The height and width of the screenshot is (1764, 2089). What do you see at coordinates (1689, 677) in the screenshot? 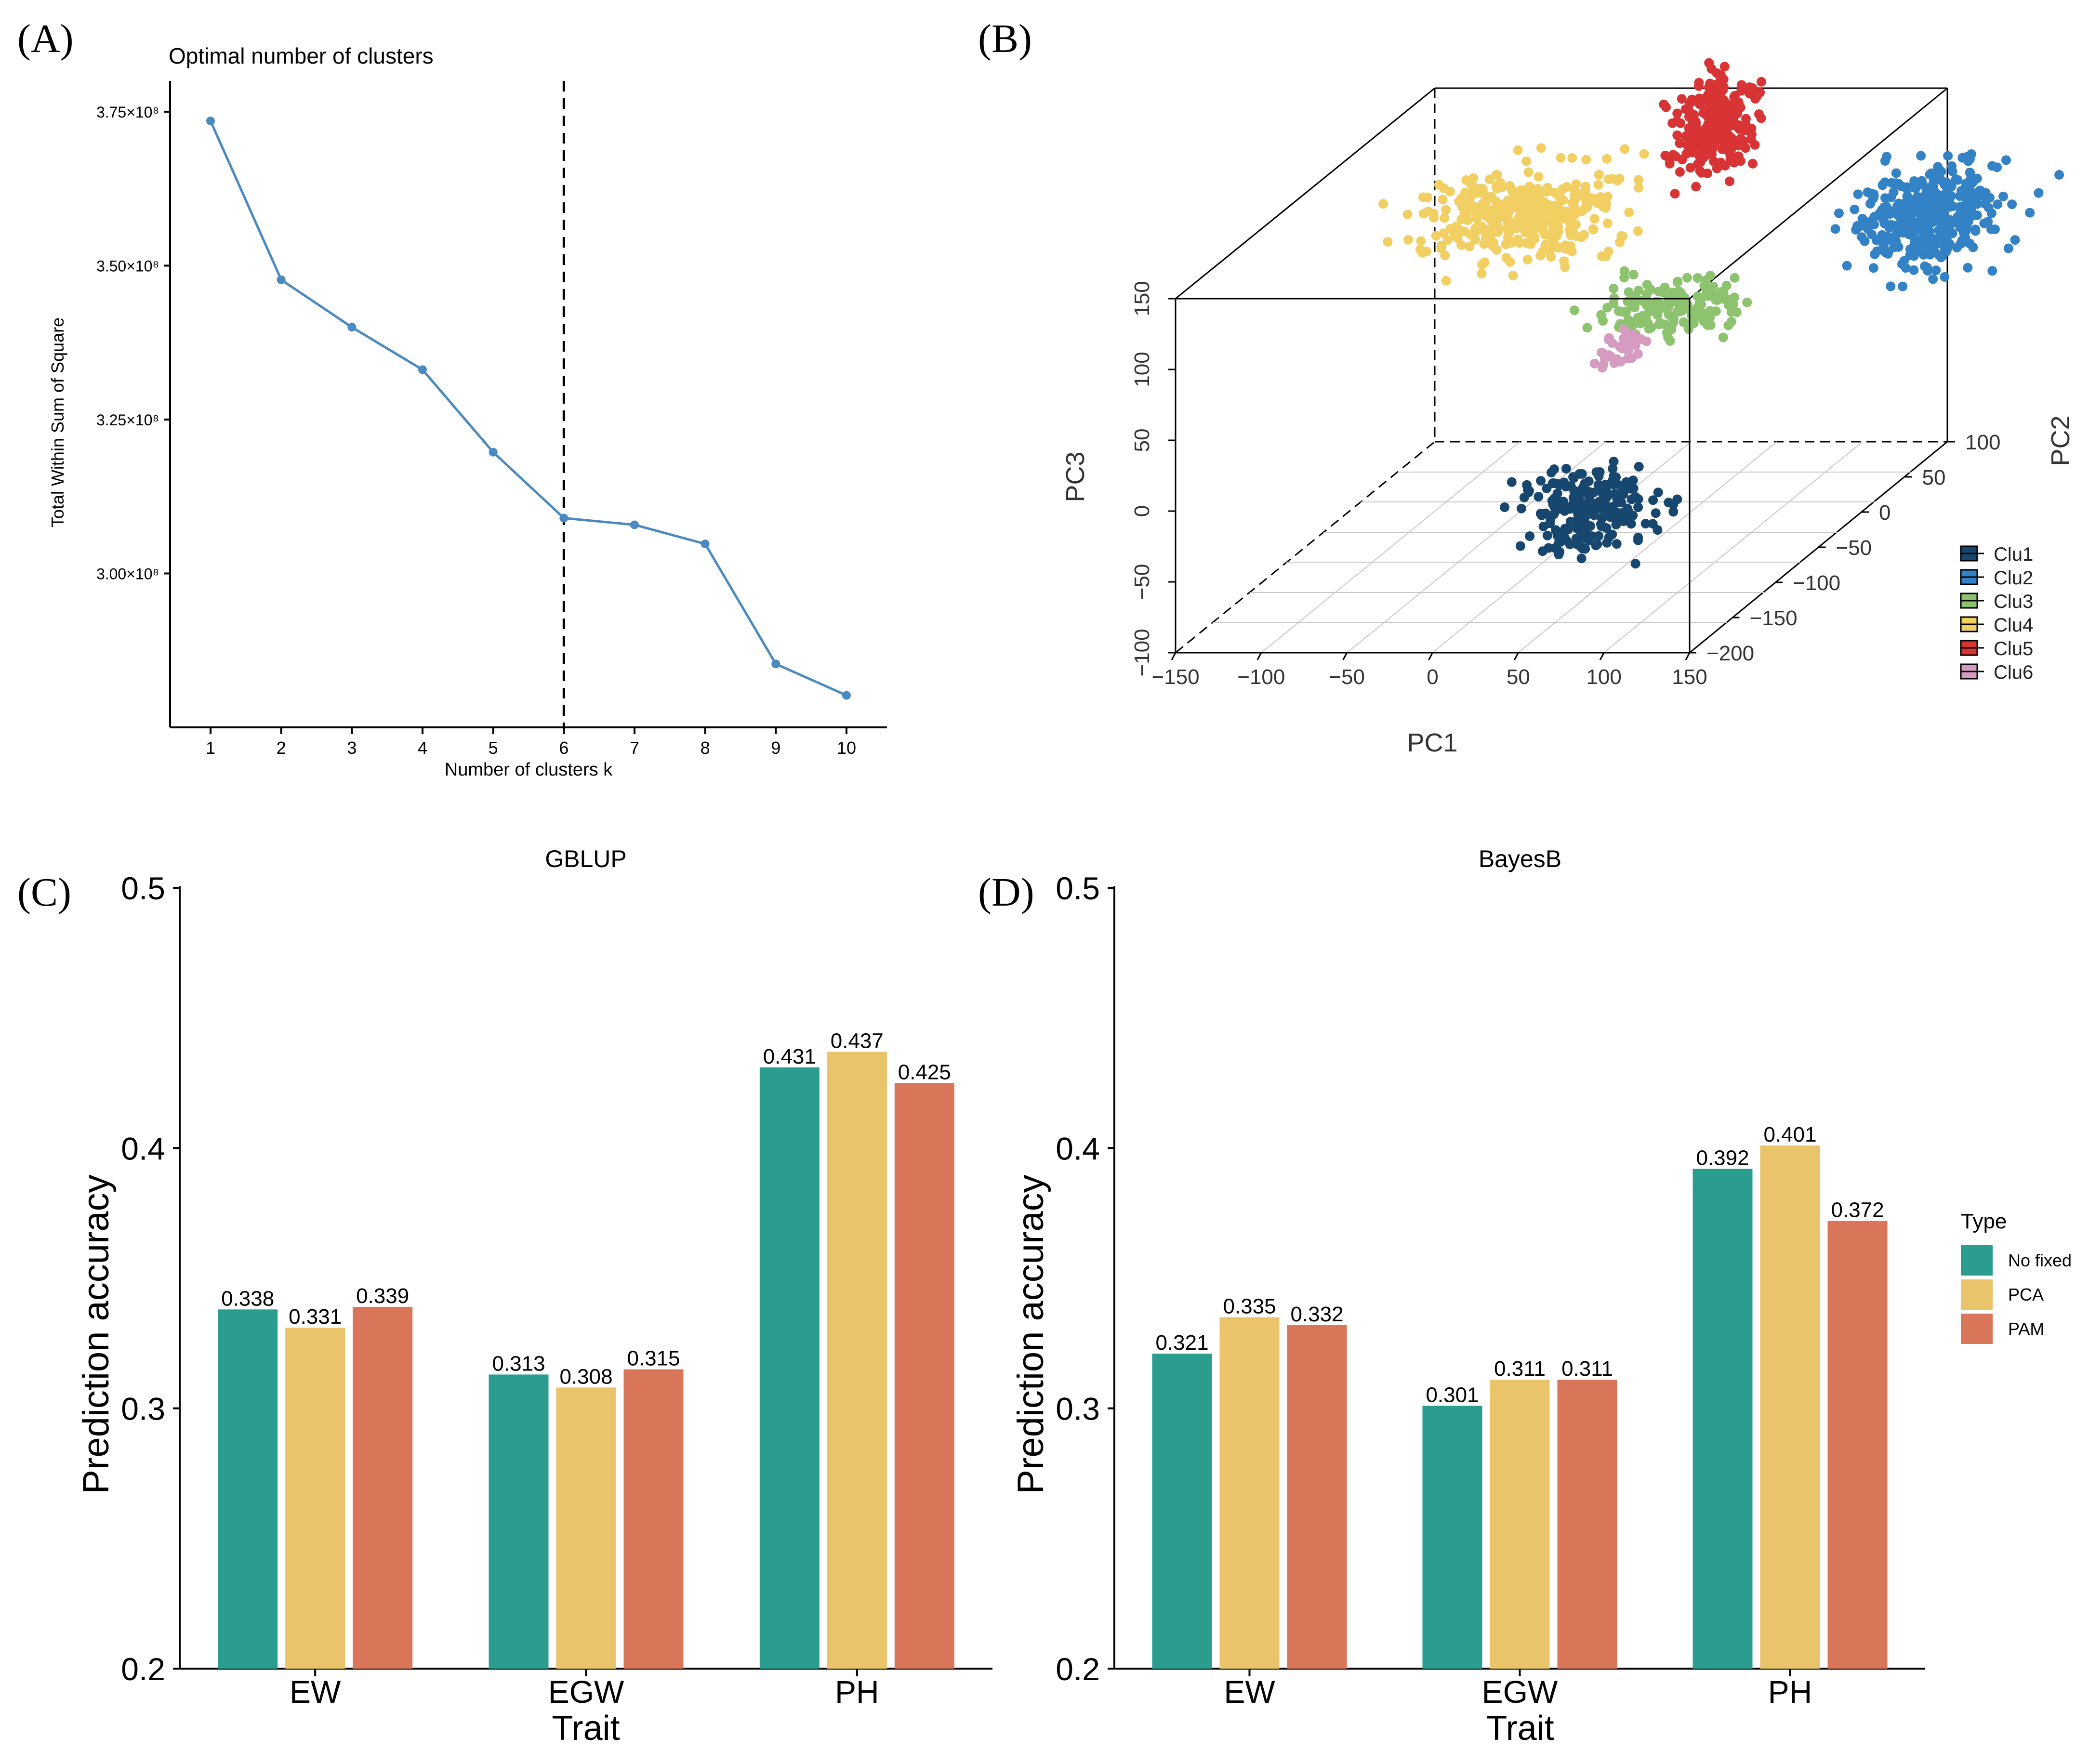
I see `pc1-tick-label: 150` at bounding box center [1689, 677].